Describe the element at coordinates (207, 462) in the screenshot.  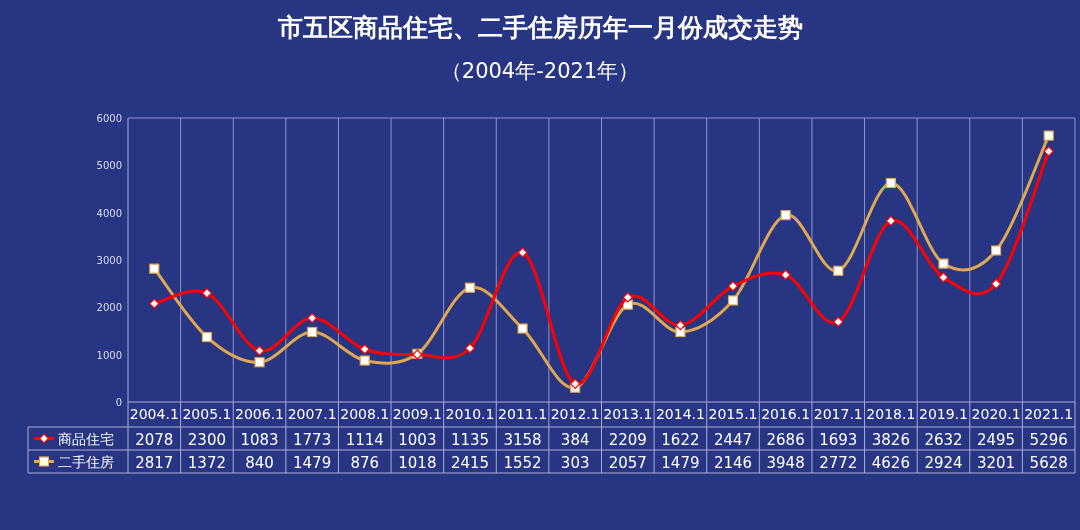
I see `data-label: 1372` at that location.